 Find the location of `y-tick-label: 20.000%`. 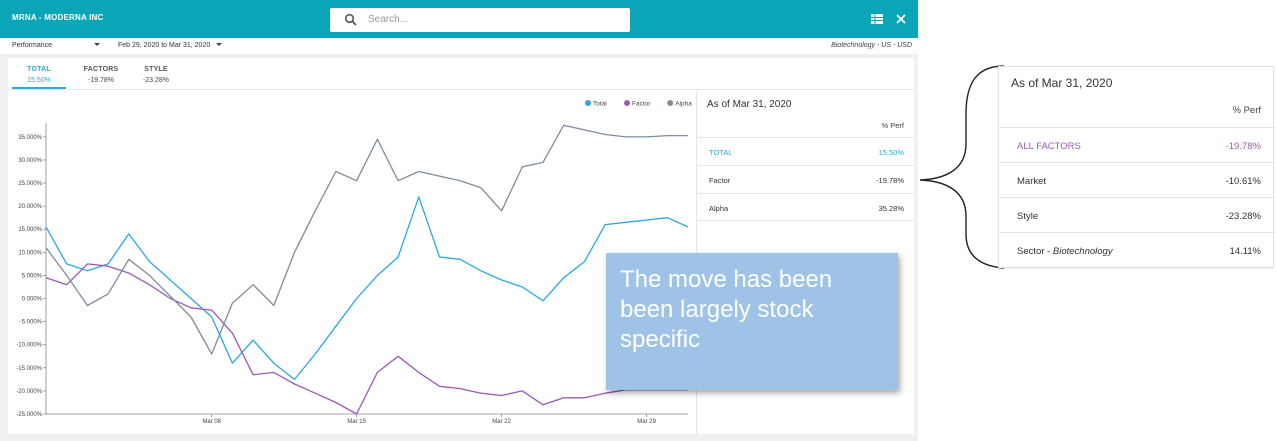

y-tick-label: 20.000% is located at coordinates (30, 207).